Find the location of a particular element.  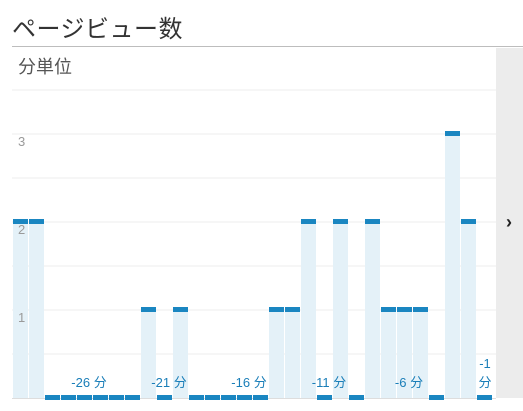

x-axis-ticks: -26 分 -21 分 -16 分 -11 分 -6 分 -1 分 is located at coordinates (281, 373).